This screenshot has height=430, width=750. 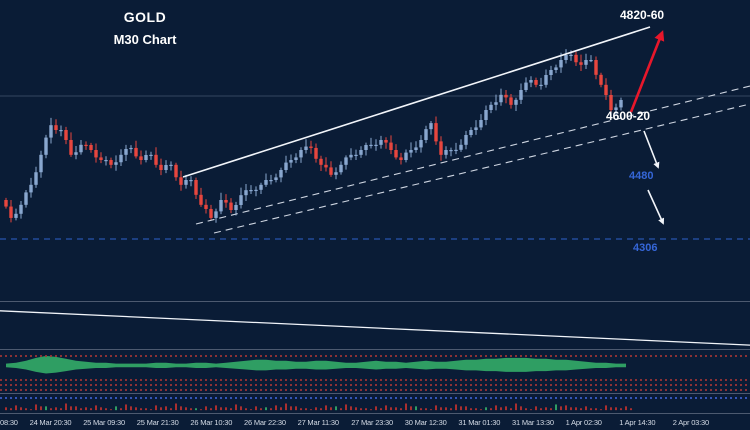 What do you see at coordinates (50, 422) in the screenshot?
I see `time-axis-label: 24 Mar 20:30` at bounding box center [50, 422].